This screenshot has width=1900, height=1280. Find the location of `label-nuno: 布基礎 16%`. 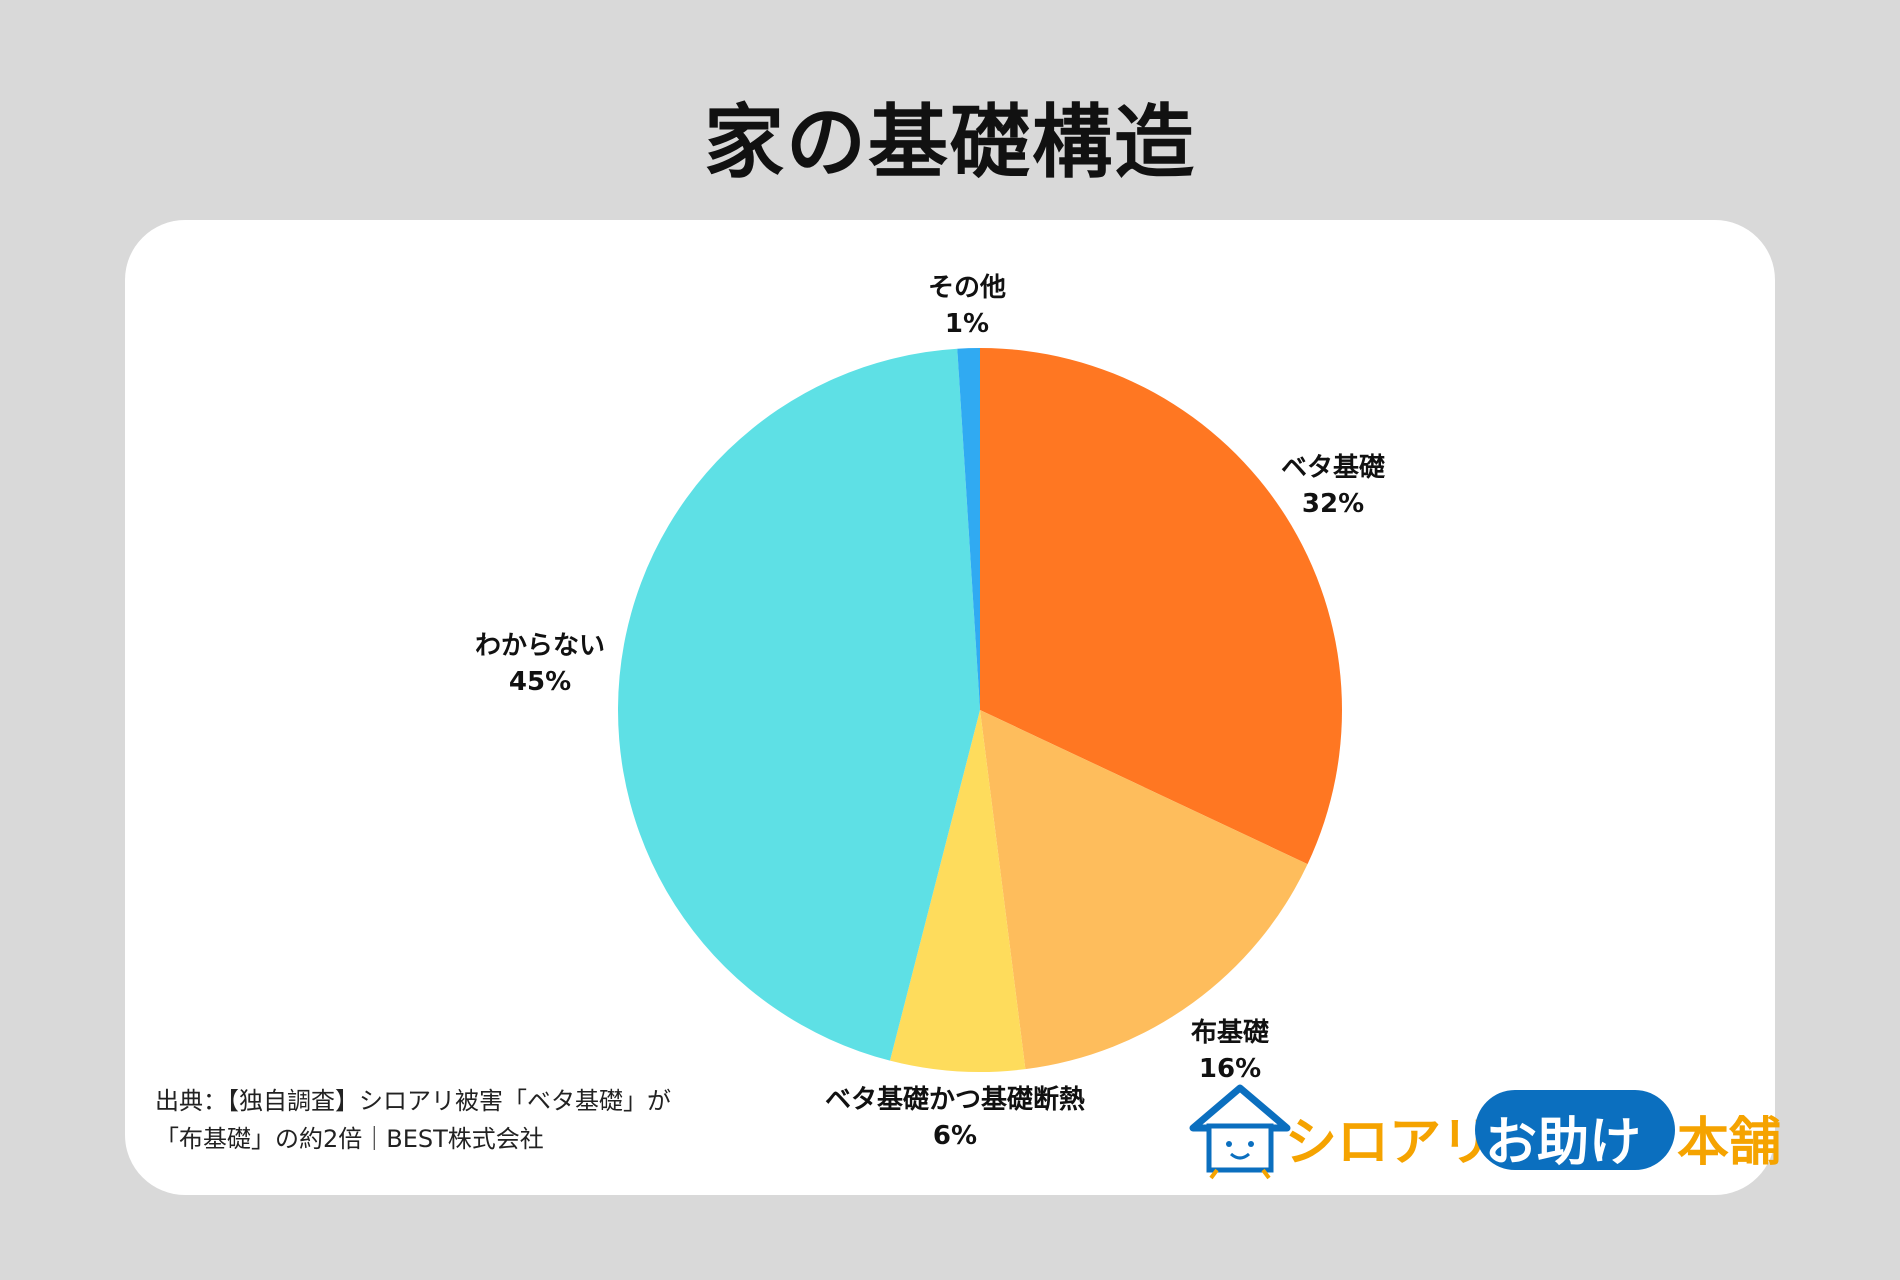

label-nuno: 布基礎 16% is located at coordinates (1230, 1051).